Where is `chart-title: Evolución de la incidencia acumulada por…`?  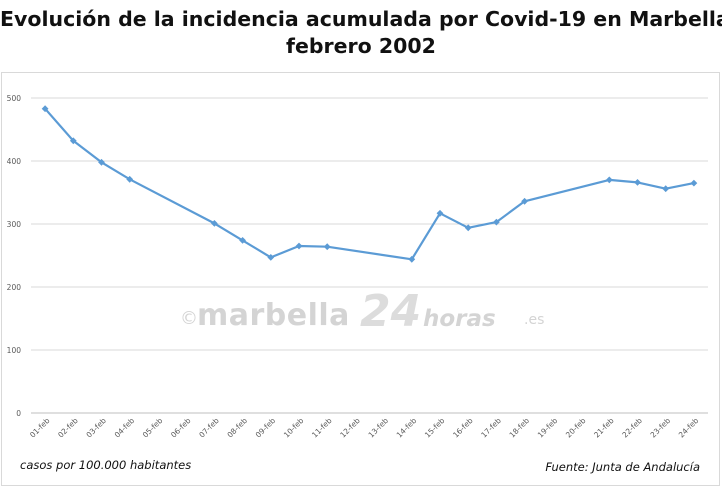 chart-title: Evolución de la incidencia acumulada por… is located at coordinates (361, 33).